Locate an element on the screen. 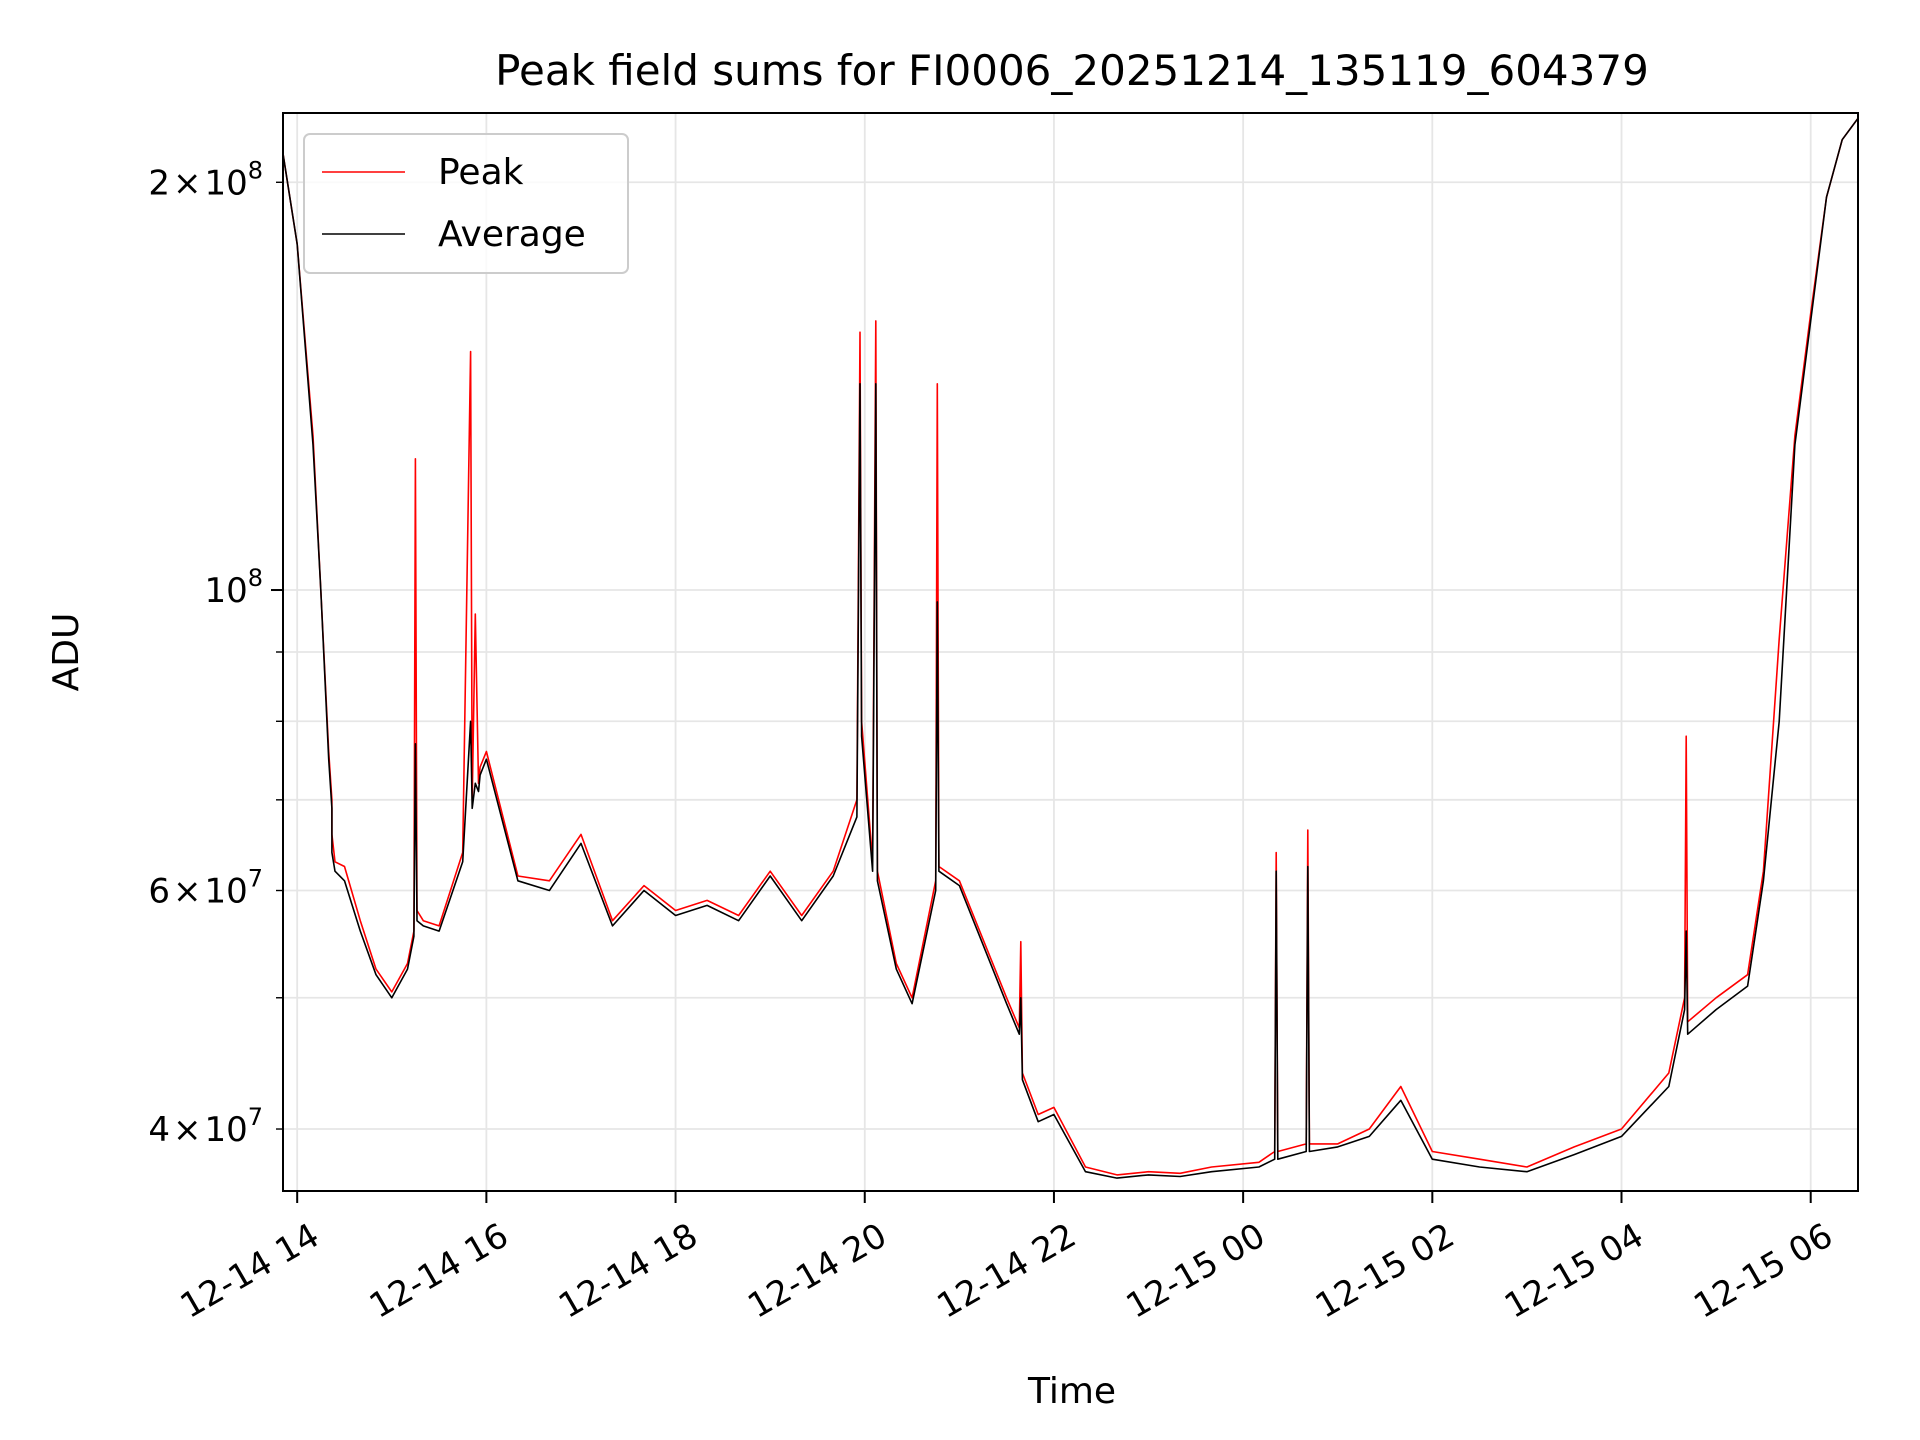  y-tick-label: 2×108 is located at coordinates (205, 179).